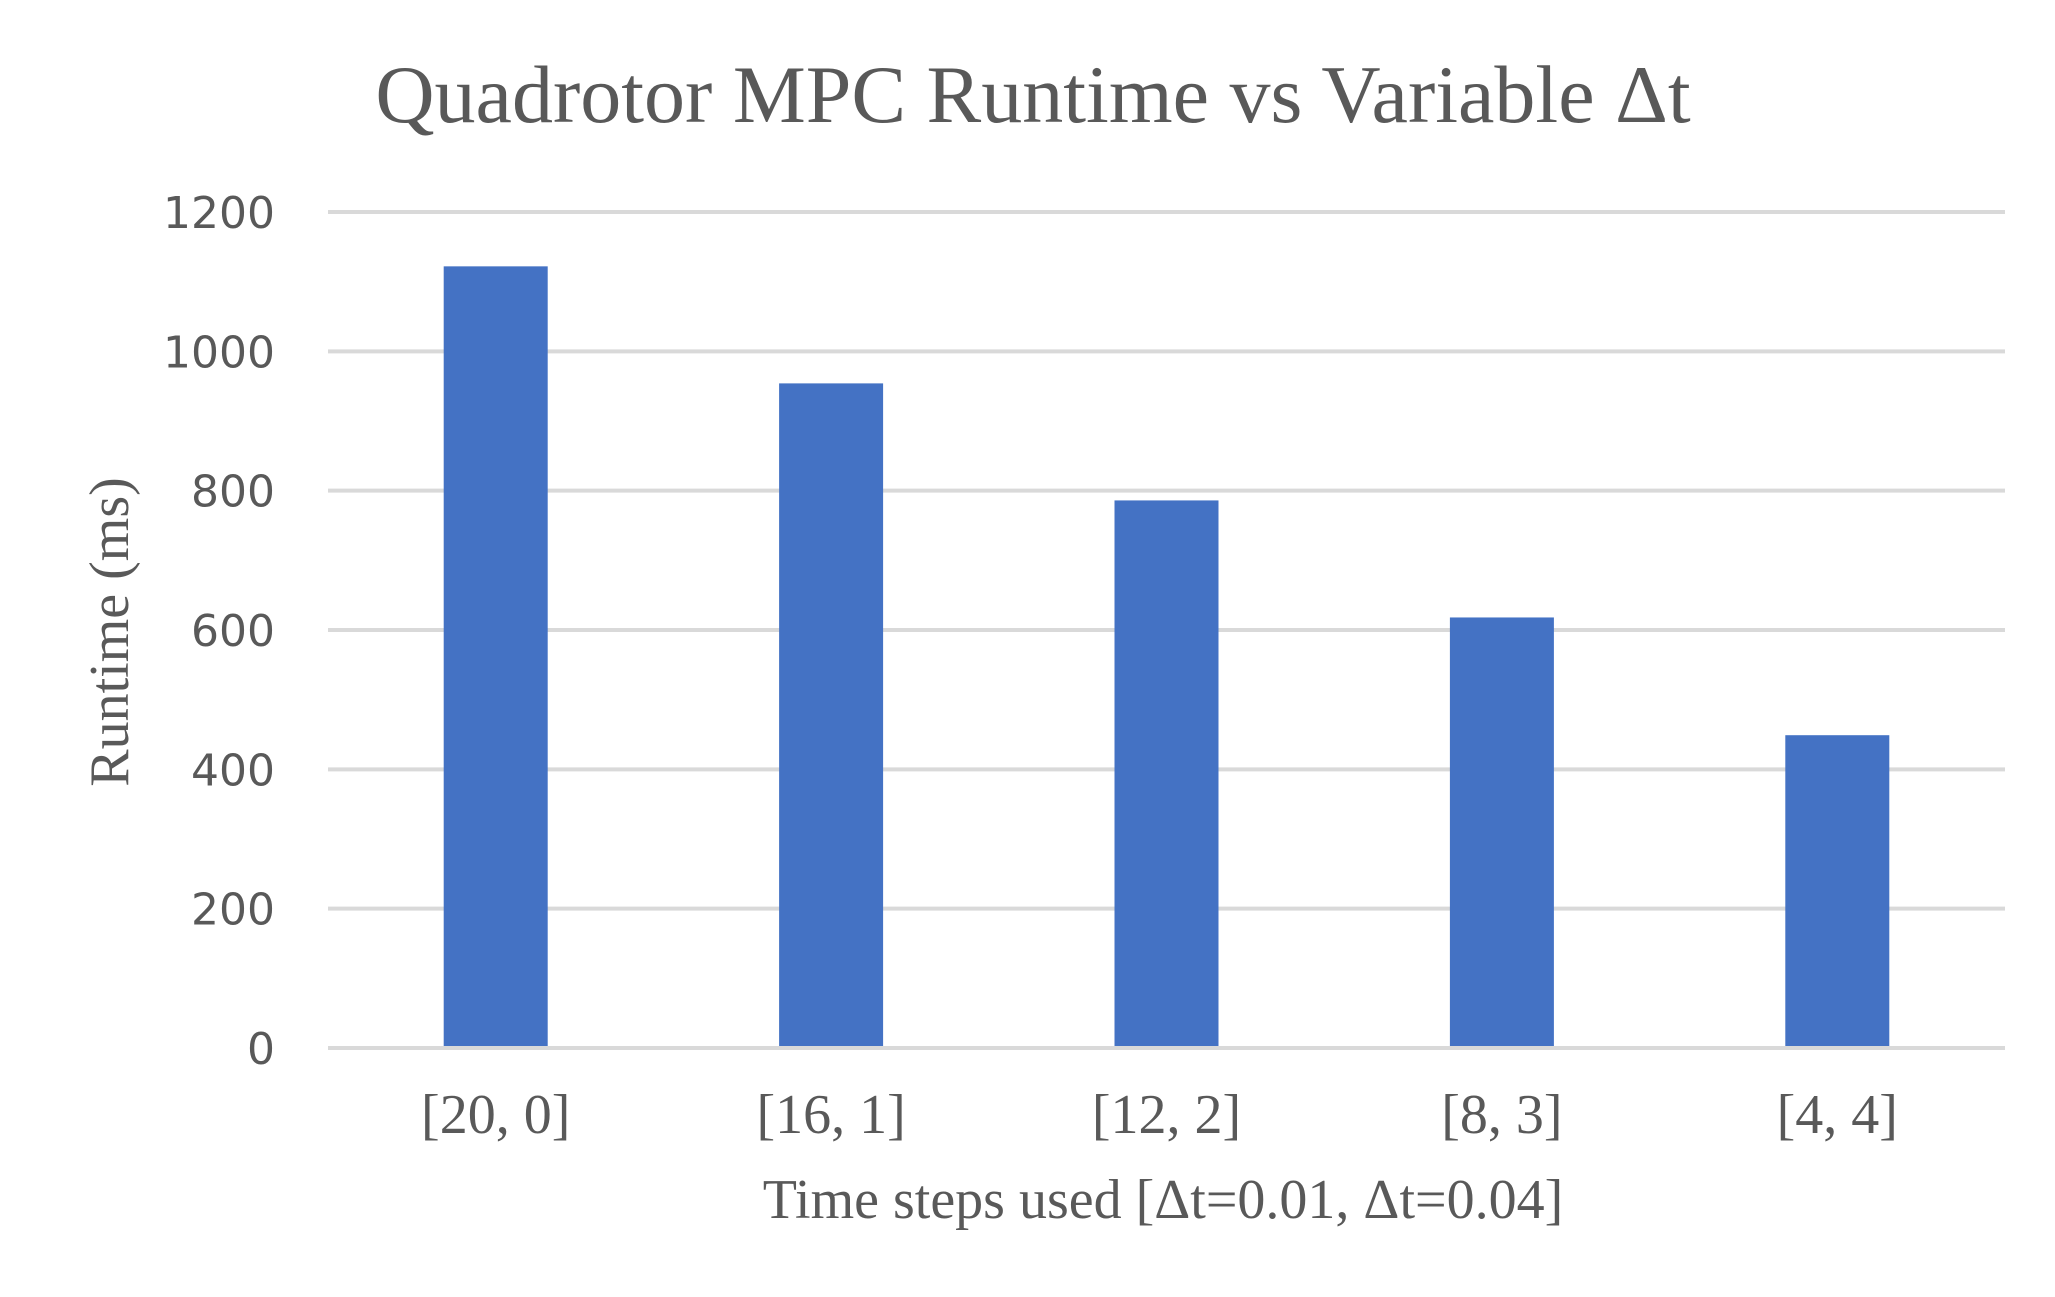 This screenshot has height=1297, width=2055. I want to click on chart-title: Quadrotor MPC Runtime vs Variable Δt, so click(1033, 94).